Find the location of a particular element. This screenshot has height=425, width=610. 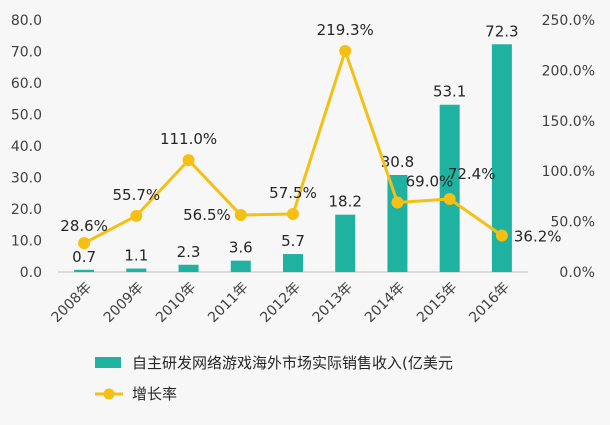

bar-data-label: 1.1 is located at coordinates (136, 256).